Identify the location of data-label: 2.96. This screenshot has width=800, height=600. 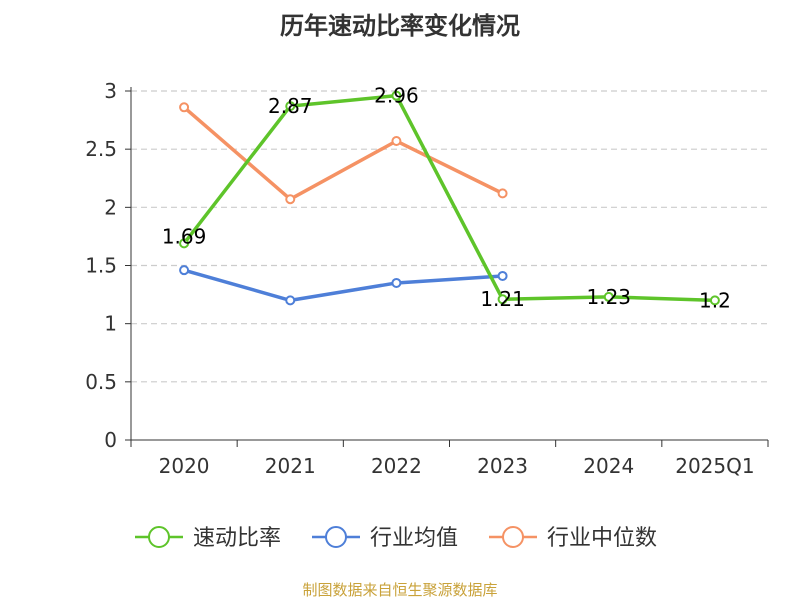
(396, 96).